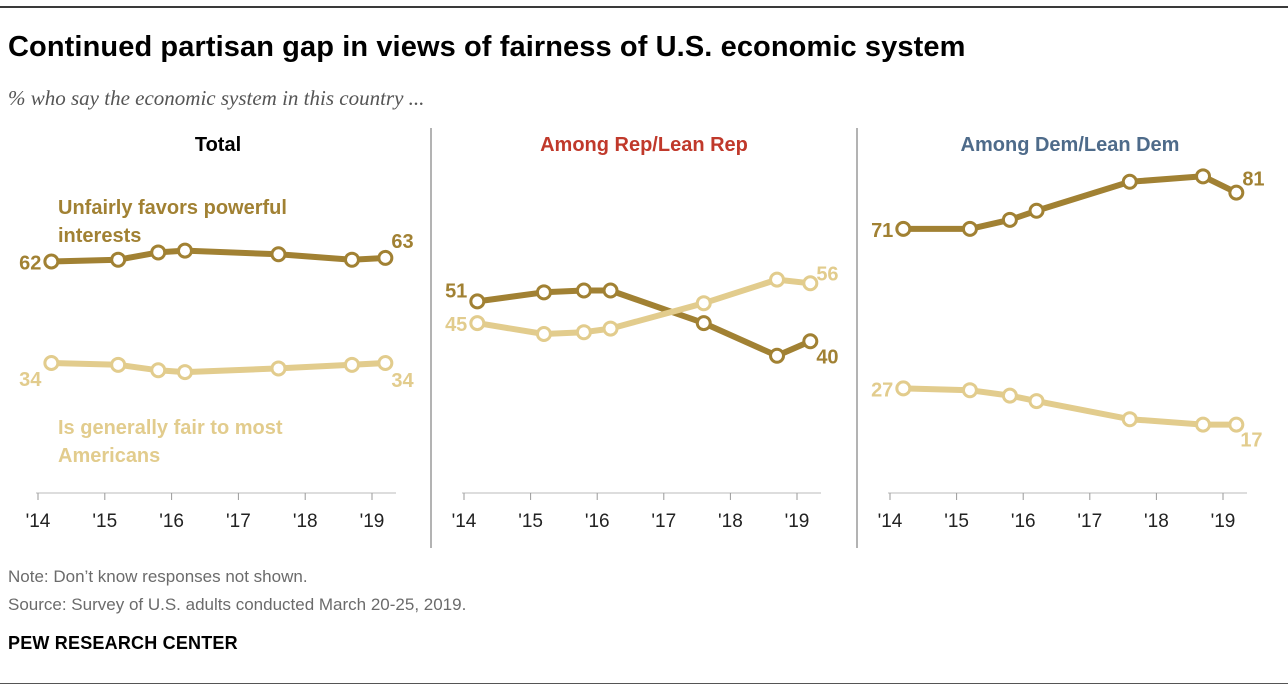 This screenshot has width=1288, height=694. I want to click on fair-end-label: 34, so click(402, 381).